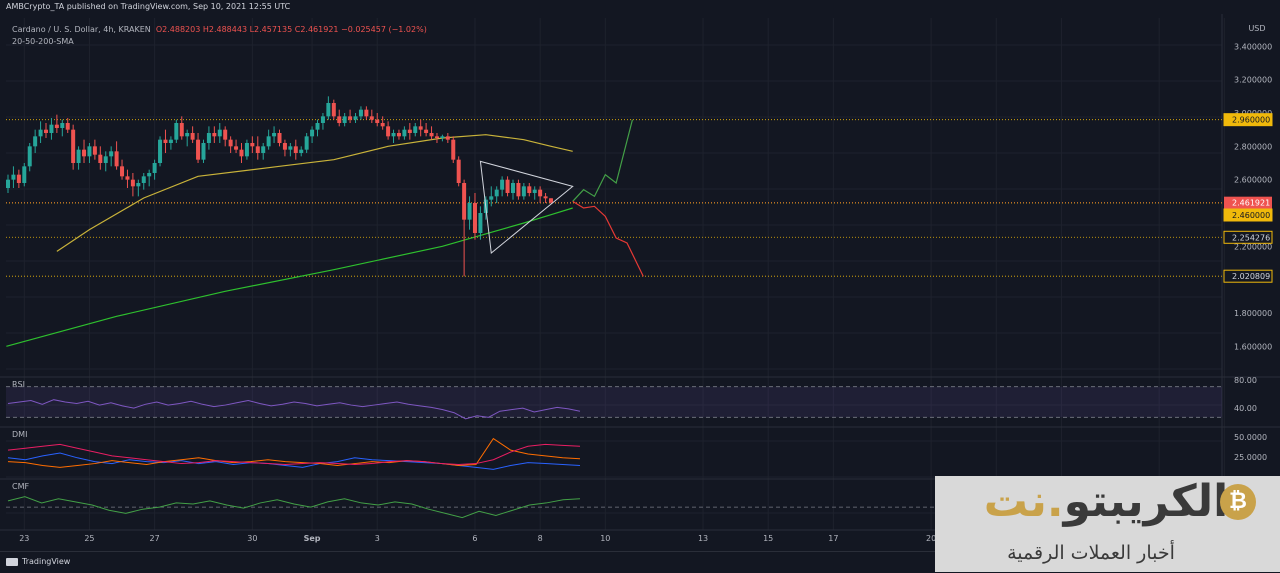  Describe the element at coordinates (377, 538) in the screenshot. I see `x-tick-label: 3` at that location.